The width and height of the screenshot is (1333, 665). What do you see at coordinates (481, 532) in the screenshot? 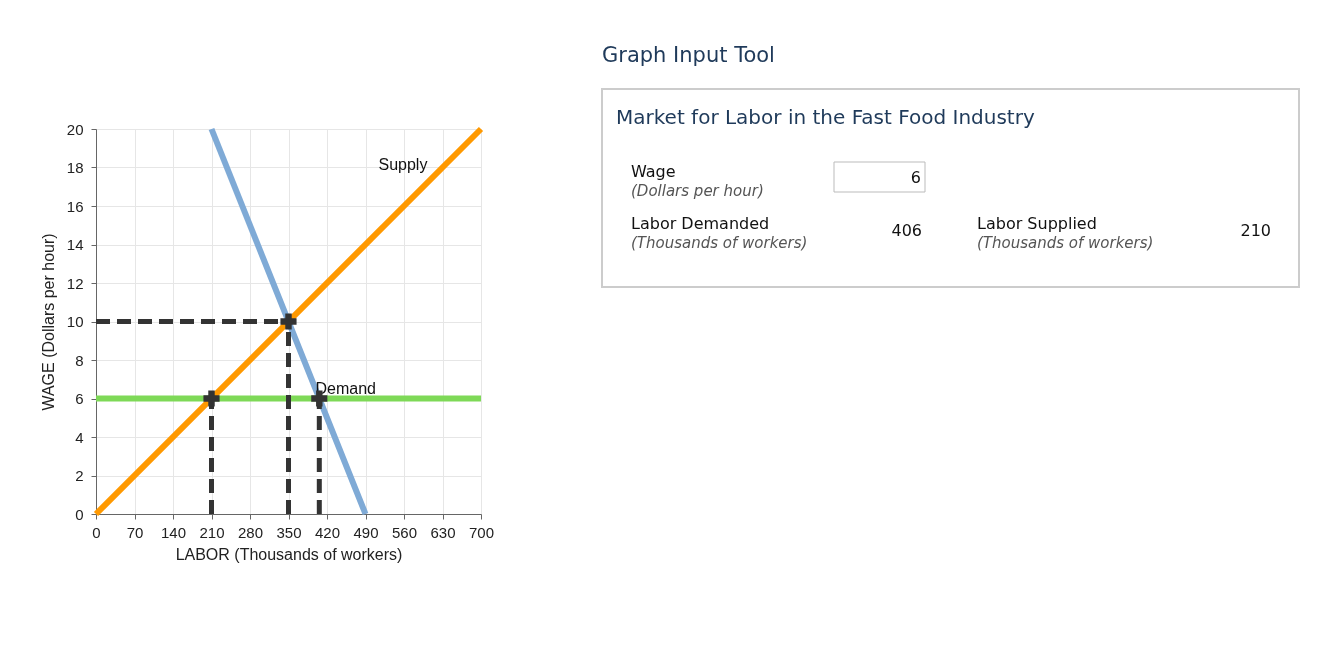
I see `x-tick-label: 700` at bounding box center [481, 532].